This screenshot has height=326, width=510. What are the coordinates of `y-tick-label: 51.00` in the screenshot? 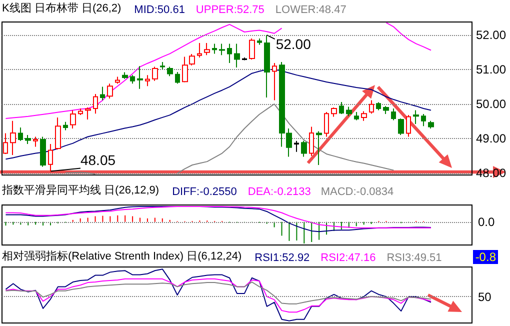 It's located at (491, 69).